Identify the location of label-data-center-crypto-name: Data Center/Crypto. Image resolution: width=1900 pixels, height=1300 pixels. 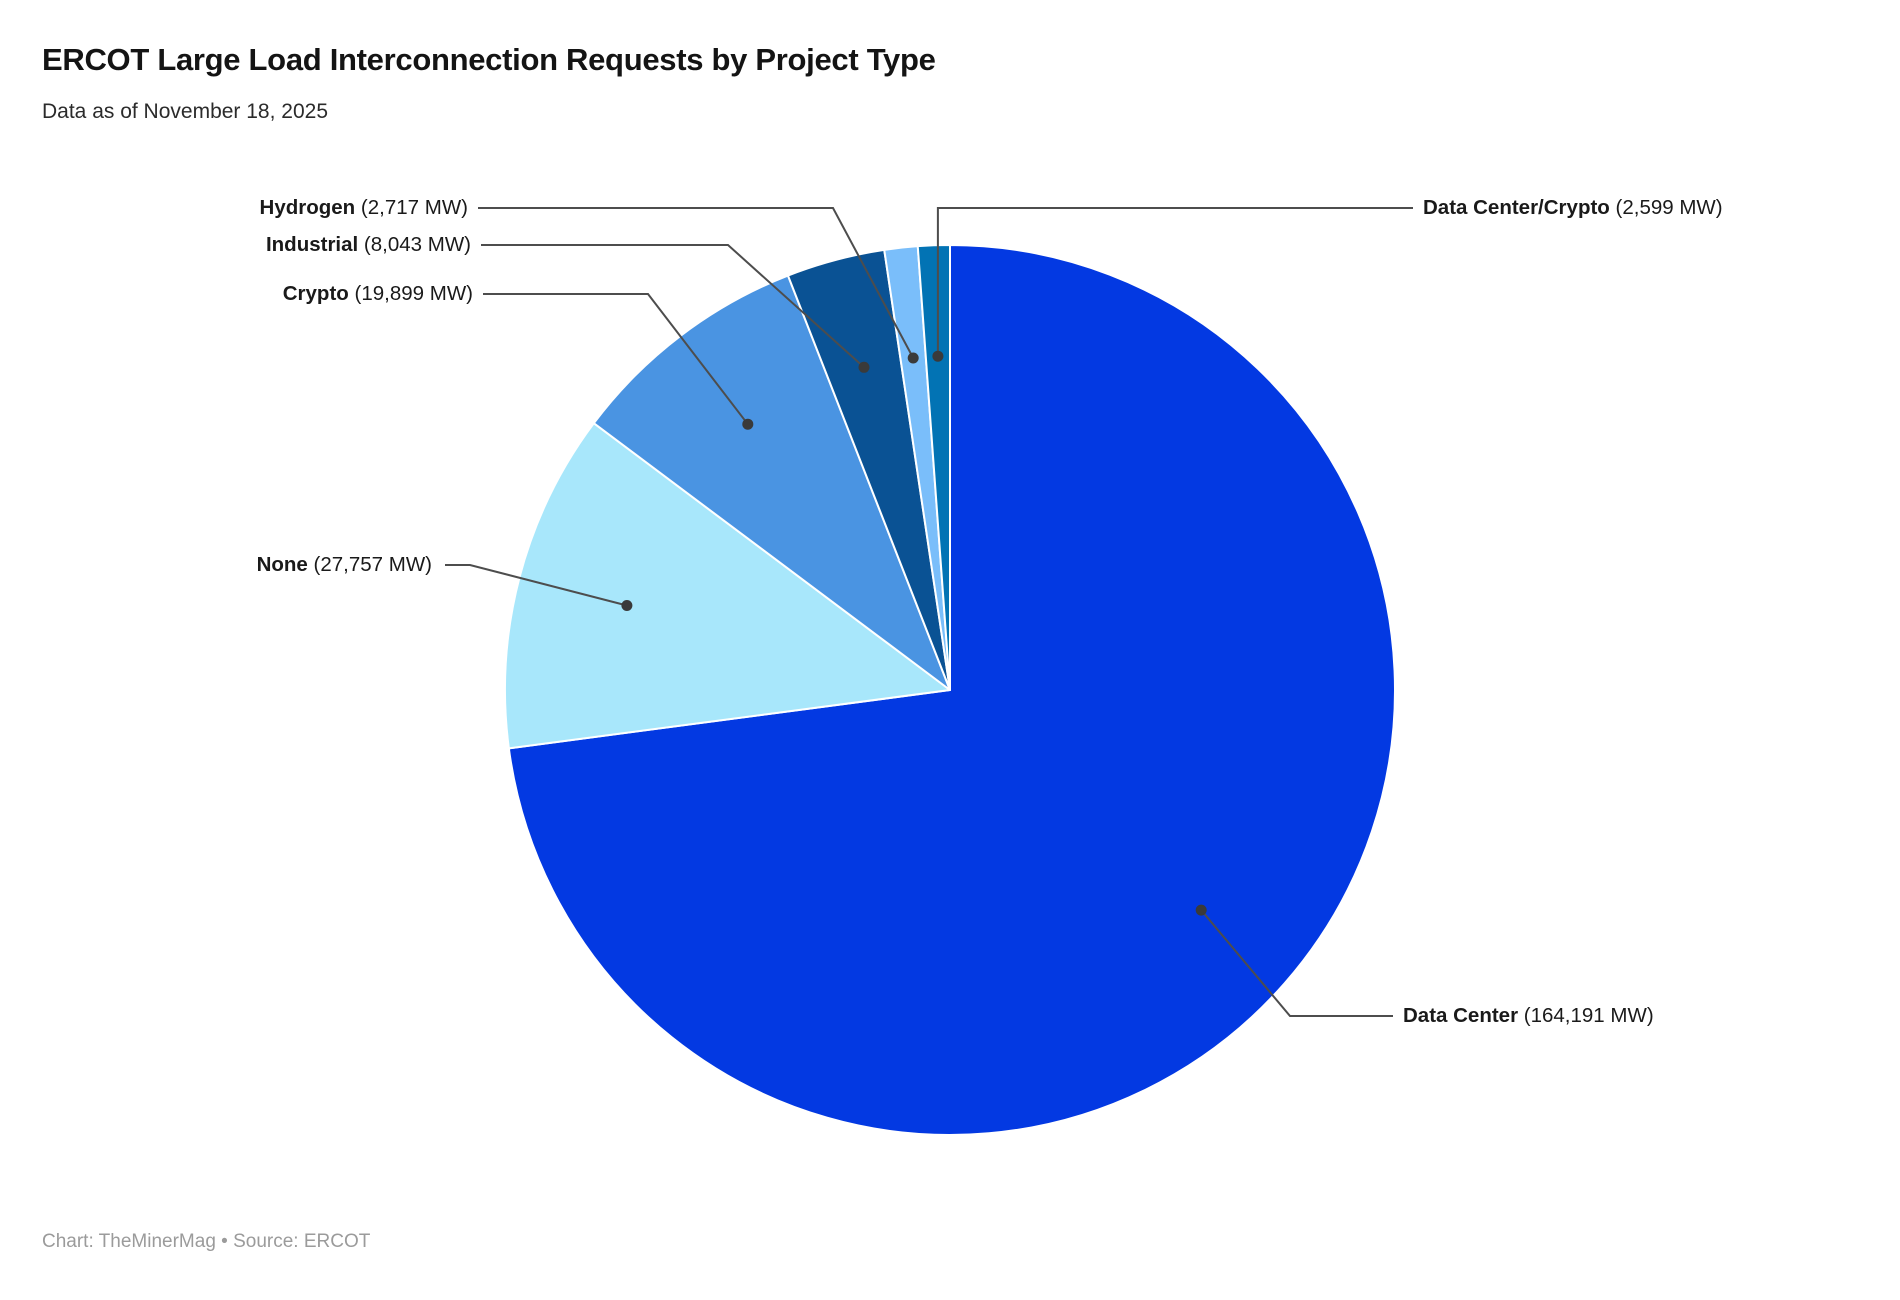
(1516, 207).